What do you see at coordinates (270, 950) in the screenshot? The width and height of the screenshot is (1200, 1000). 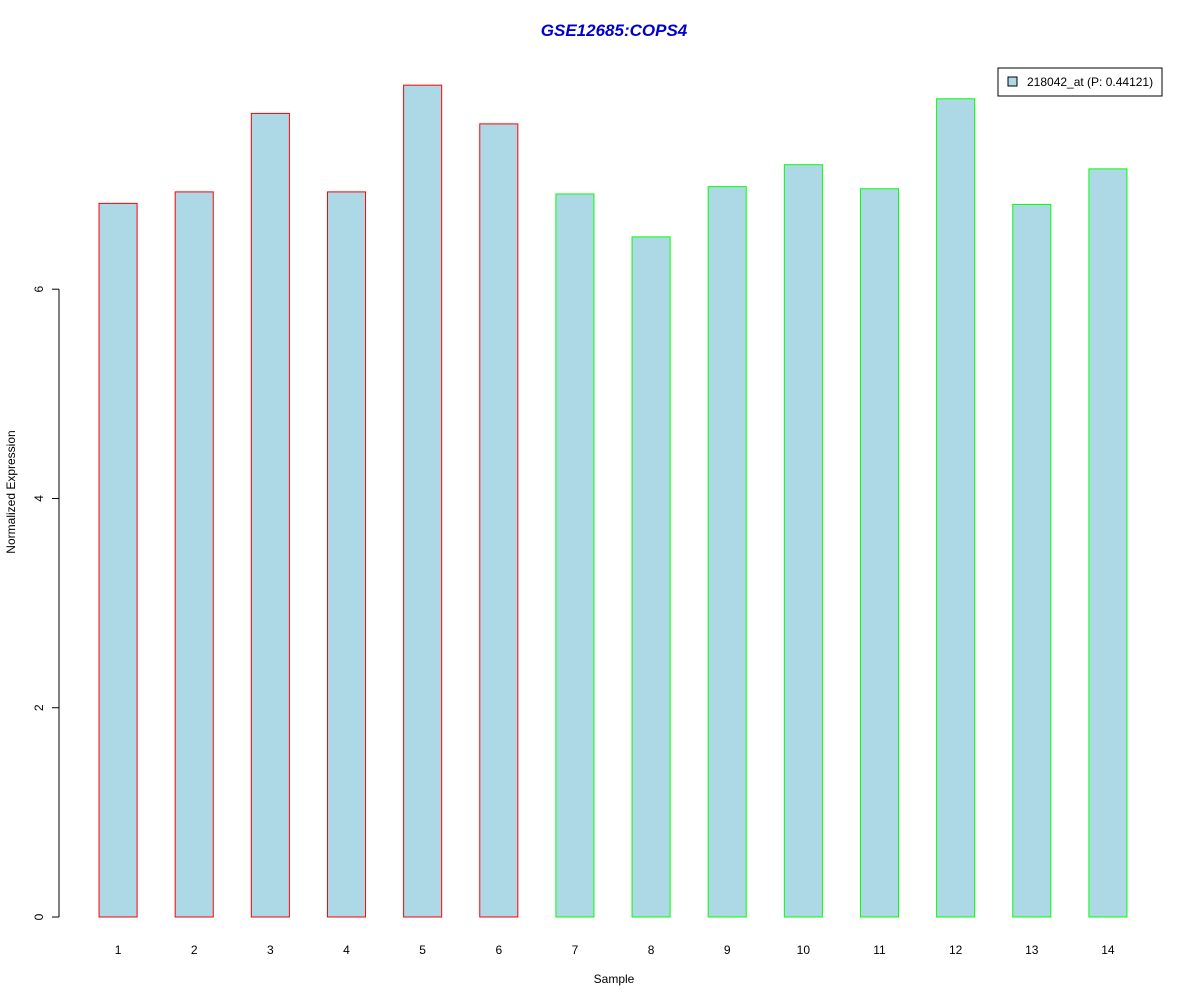 I see `x-tick-label: 3` at bounding box center [270, 950].